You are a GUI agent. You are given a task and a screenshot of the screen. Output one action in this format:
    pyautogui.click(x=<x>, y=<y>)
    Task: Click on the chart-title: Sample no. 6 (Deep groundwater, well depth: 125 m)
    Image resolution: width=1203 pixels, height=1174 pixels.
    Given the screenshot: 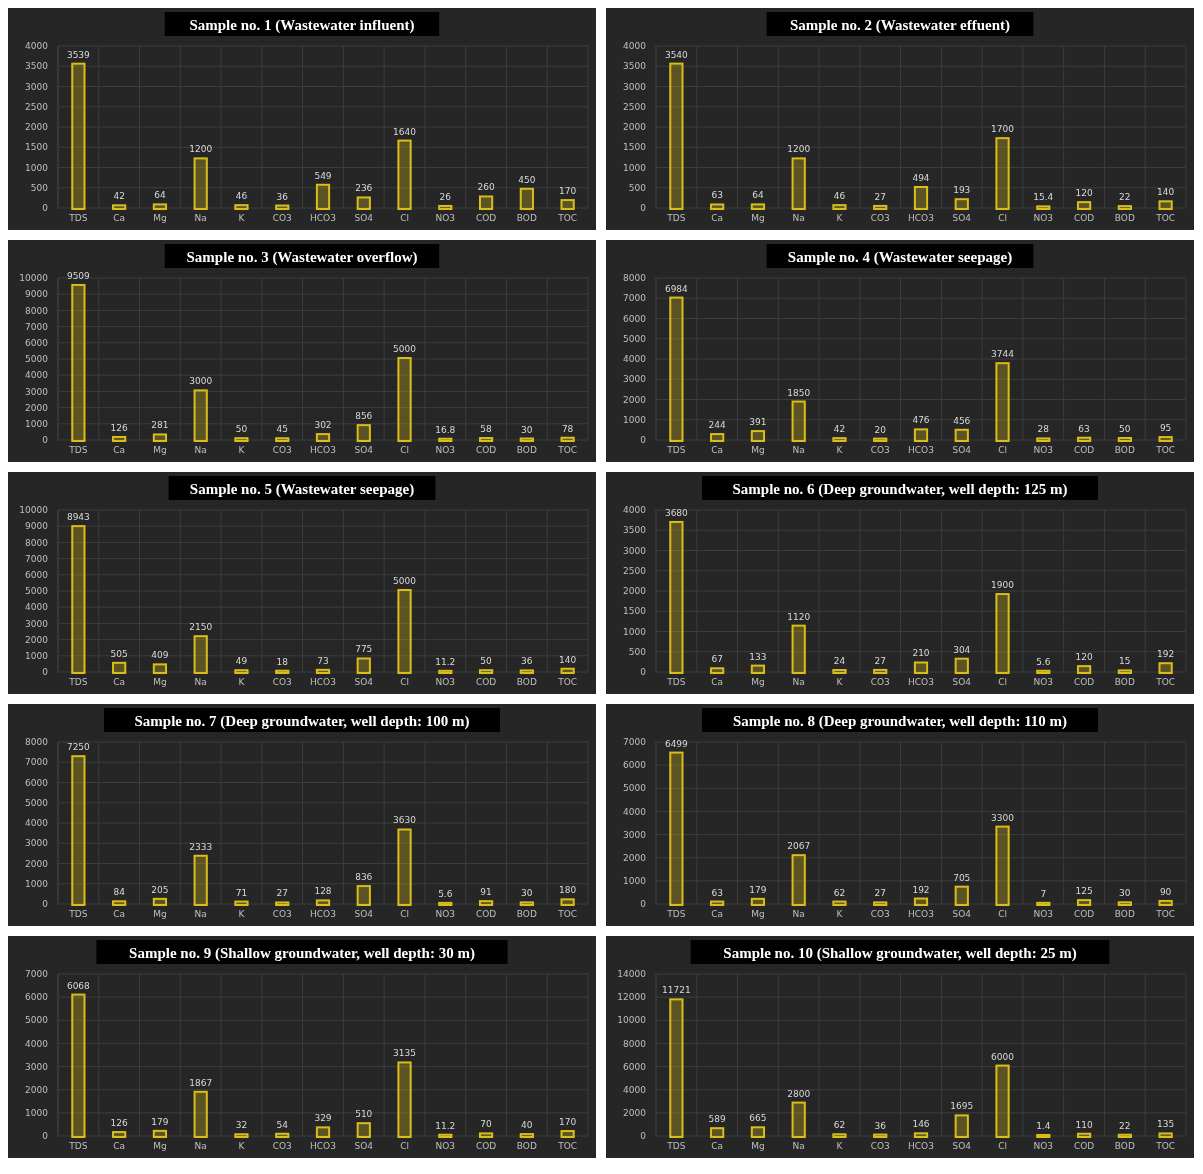 What is the action you would take?
    pyautogui.click(x=900, y=489)
    